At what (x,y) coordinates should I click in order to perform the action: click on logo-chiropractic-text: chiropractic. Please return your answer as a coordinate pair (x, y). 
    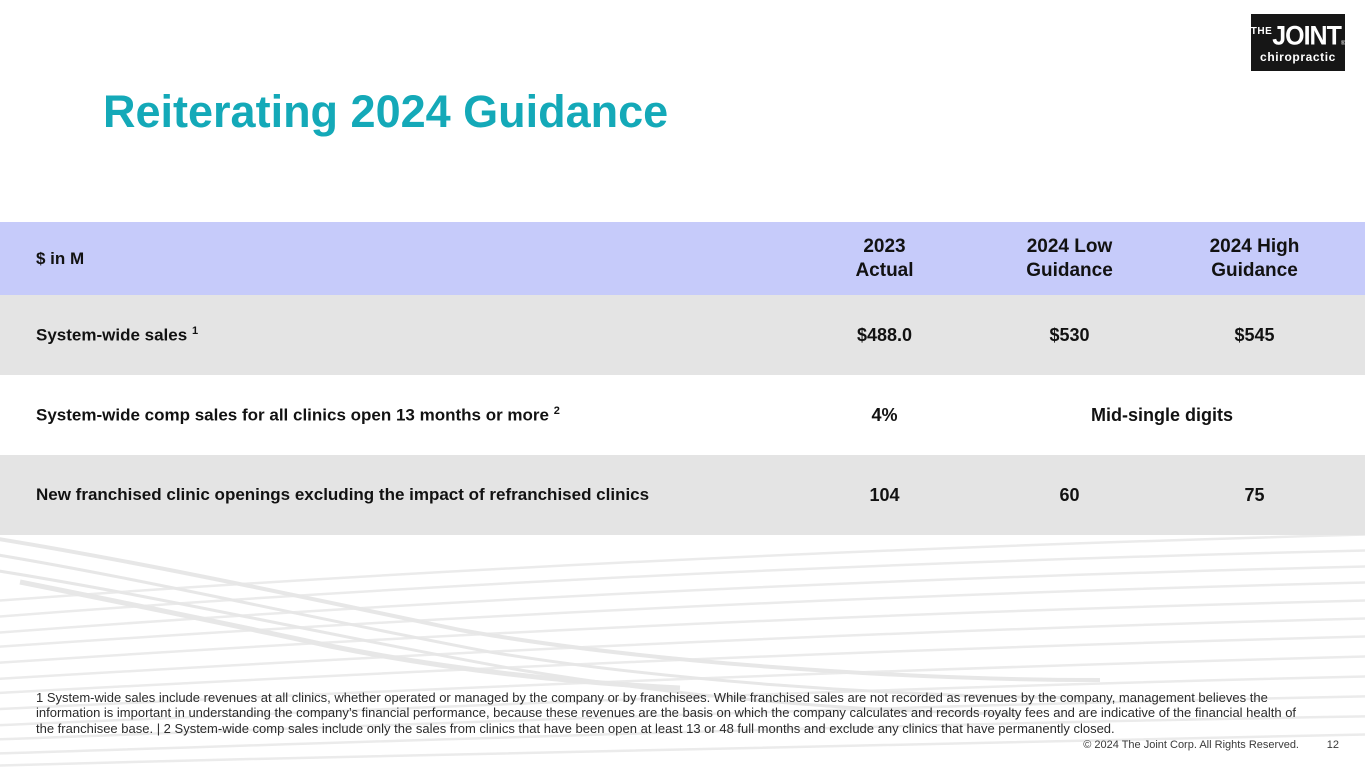
    Looking at the image, I should click on (1298, 57).